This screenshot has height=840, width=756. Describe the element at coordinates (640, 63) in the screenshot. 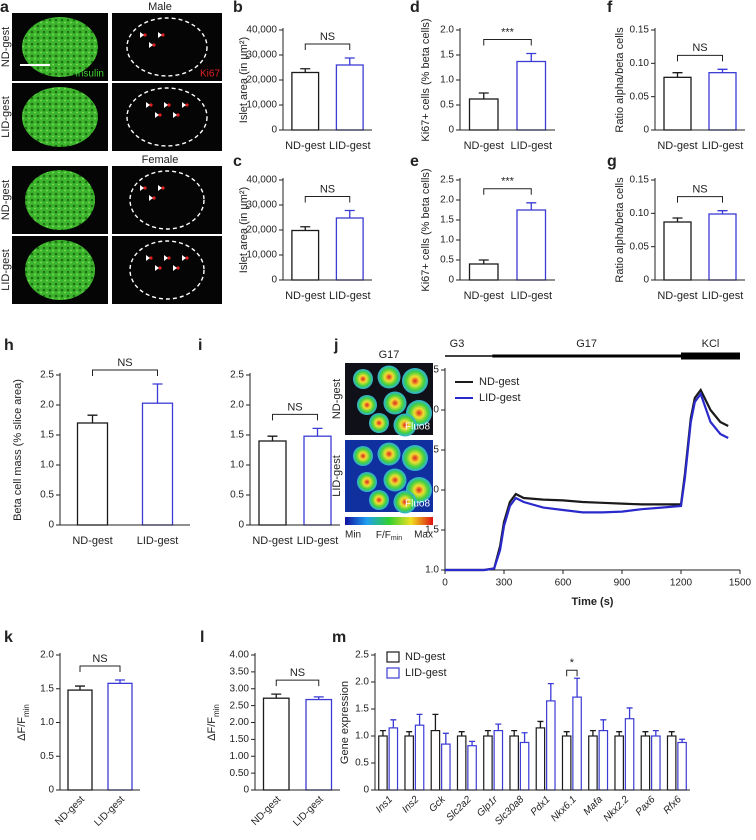

I see `y-tick-label: 0.10` at that location.